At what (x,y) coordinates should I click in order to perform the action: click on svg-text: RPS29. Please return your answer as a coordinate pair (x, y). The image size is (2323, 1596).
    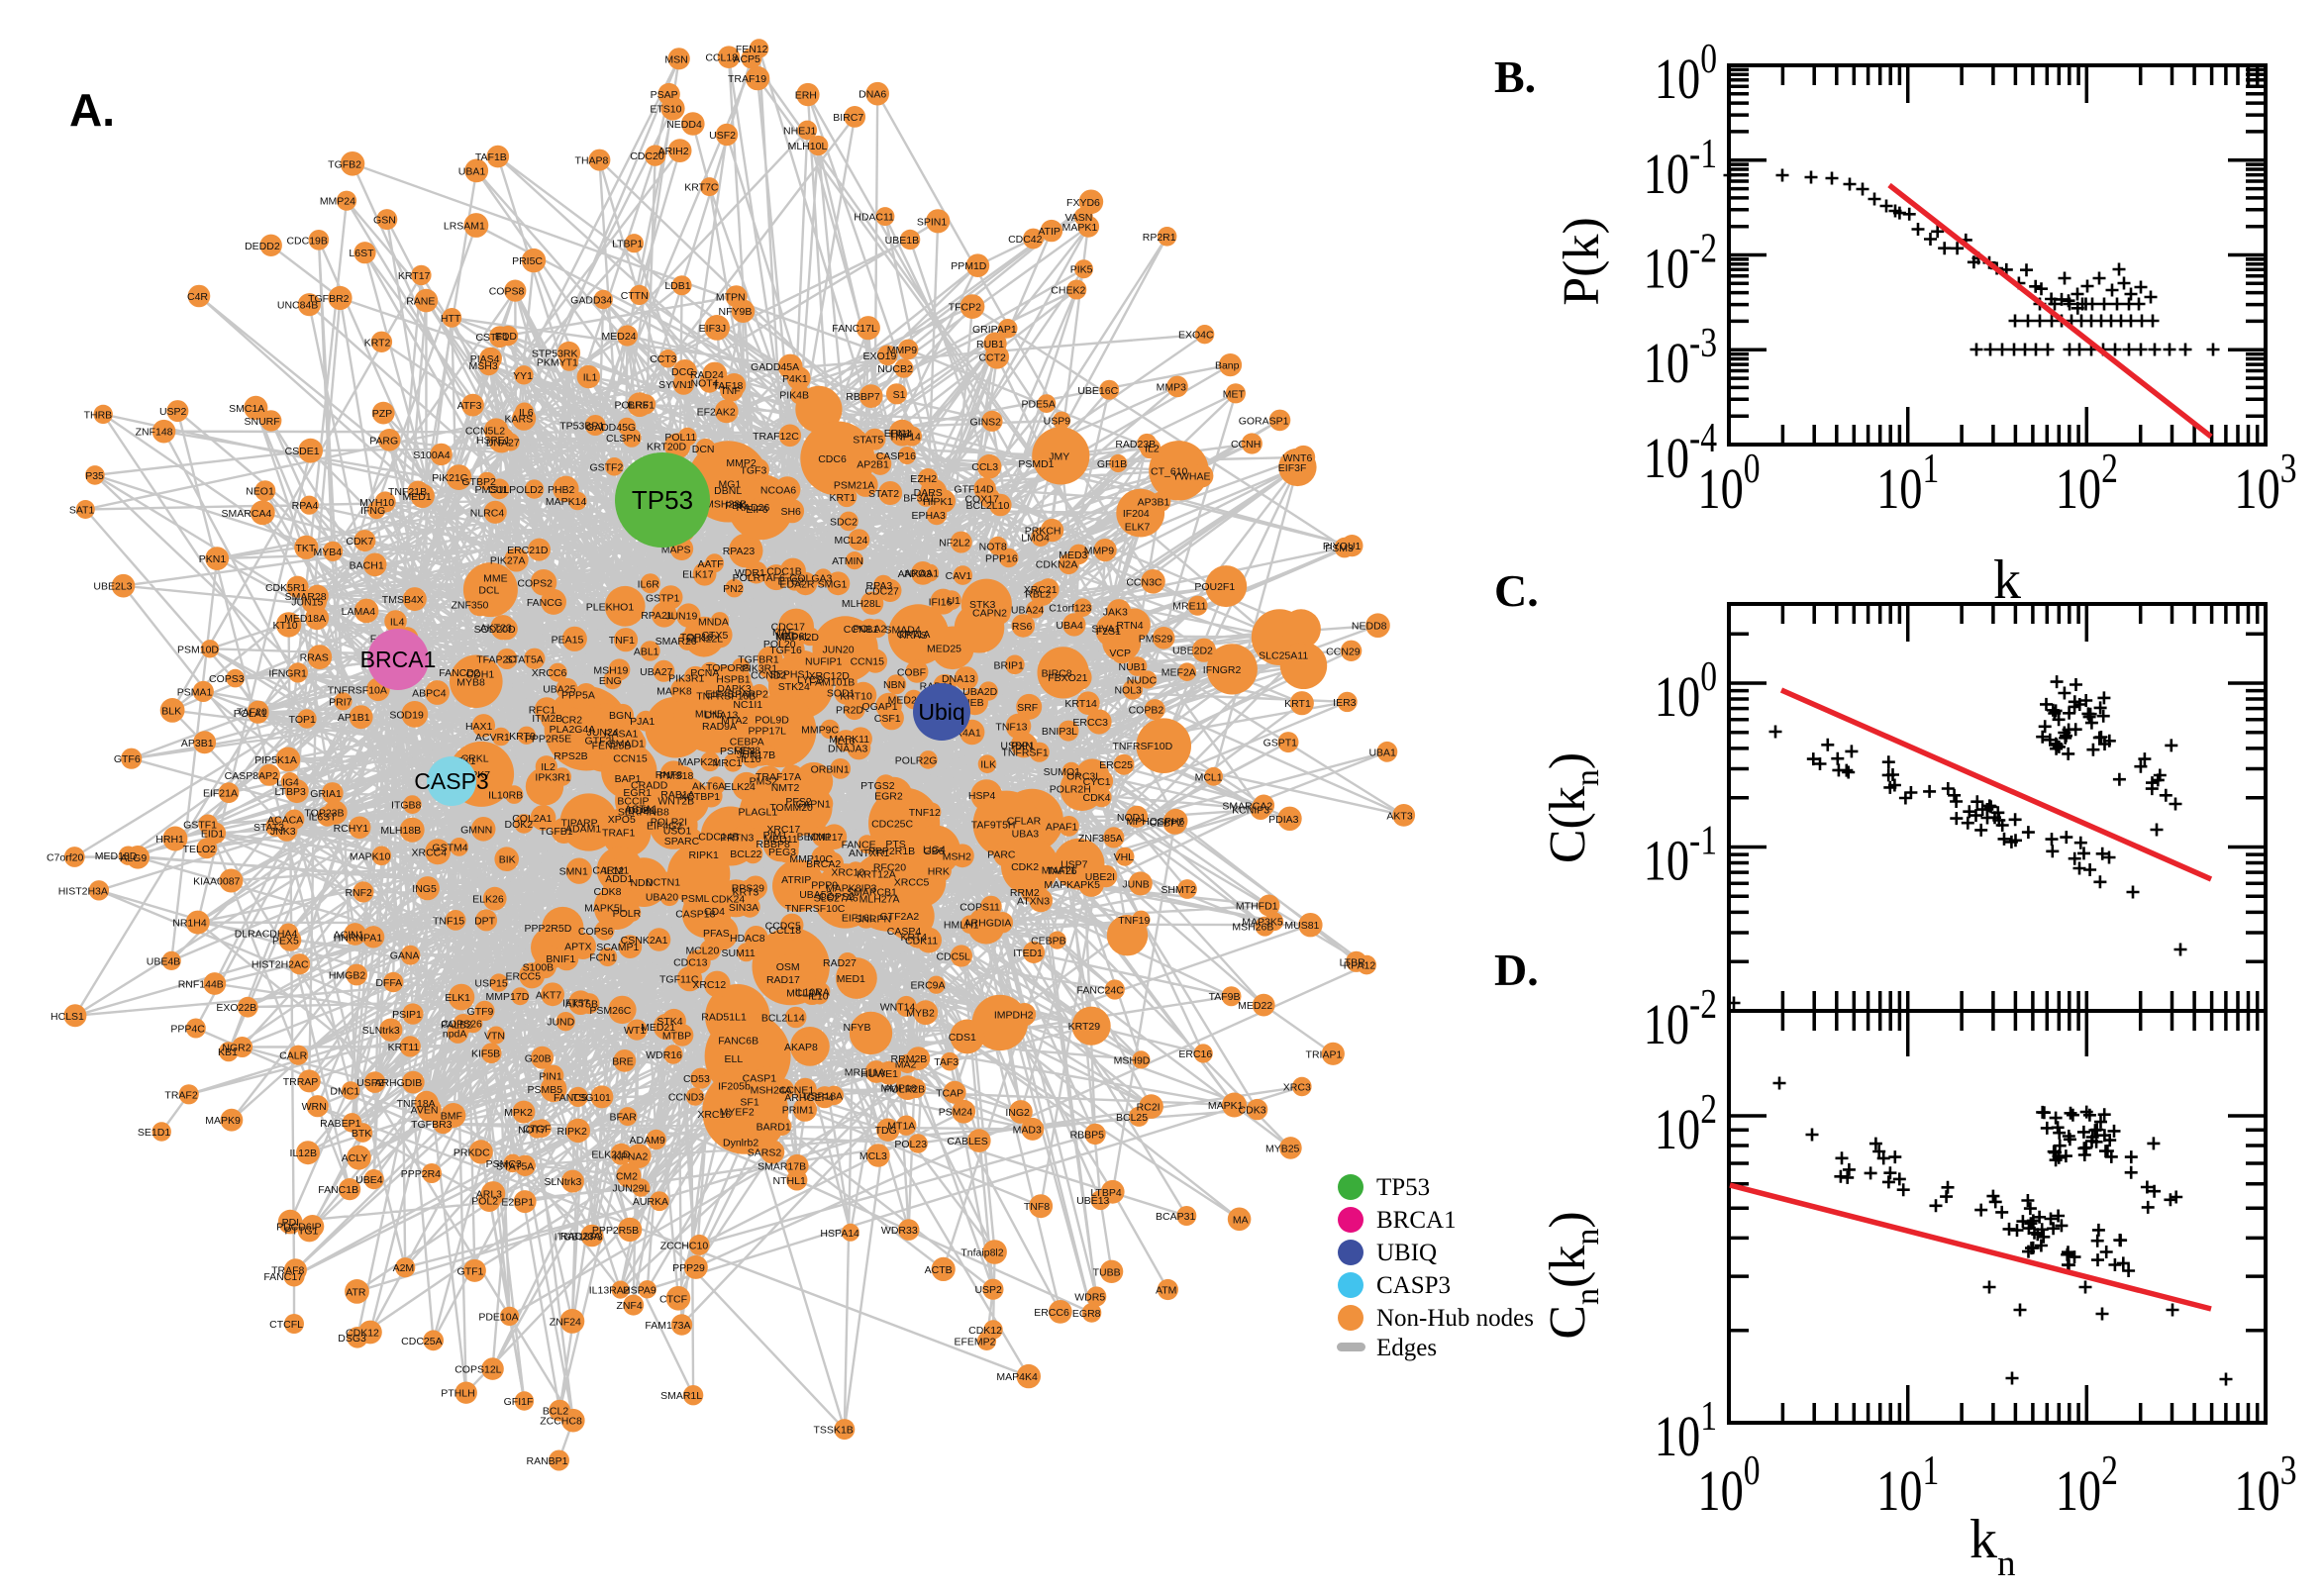
    Looking at the image, I should click on (748, 889).